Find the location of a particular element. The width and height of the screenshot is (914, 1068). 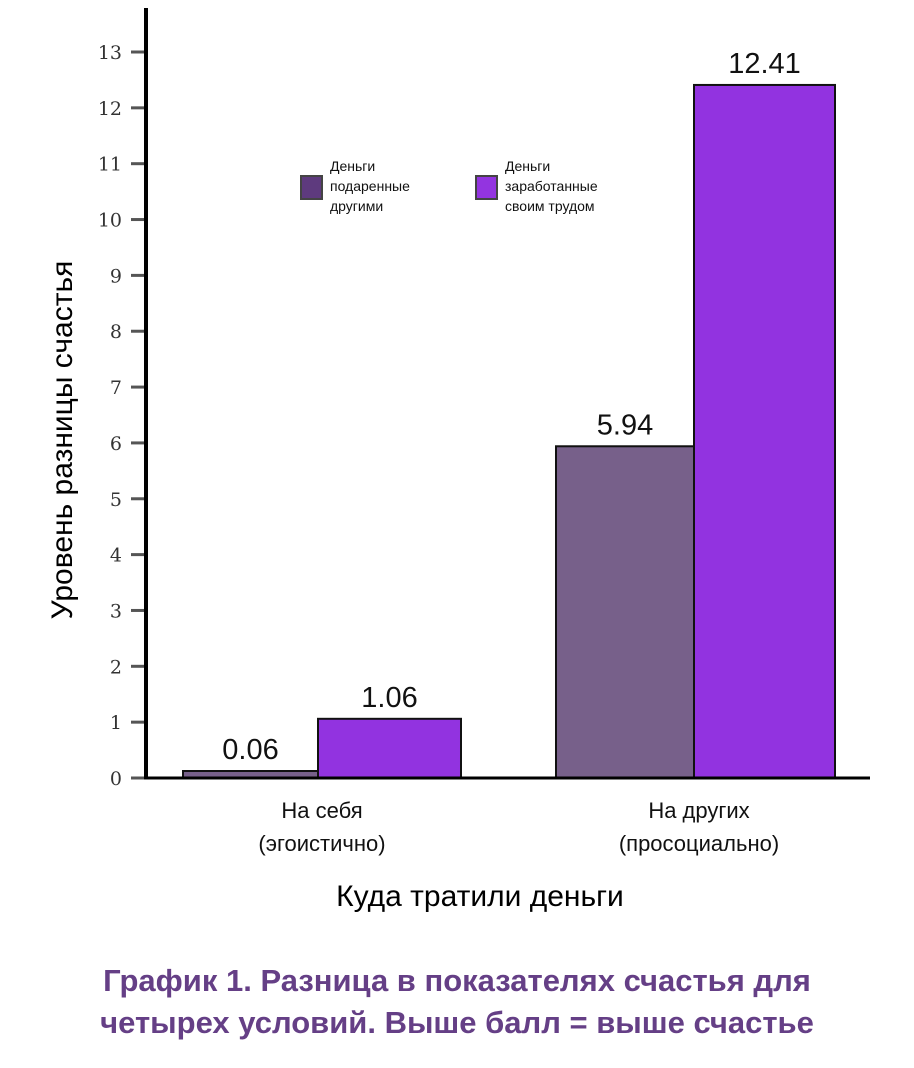

data-label: 0.06 is located at coordinates (250, 750).